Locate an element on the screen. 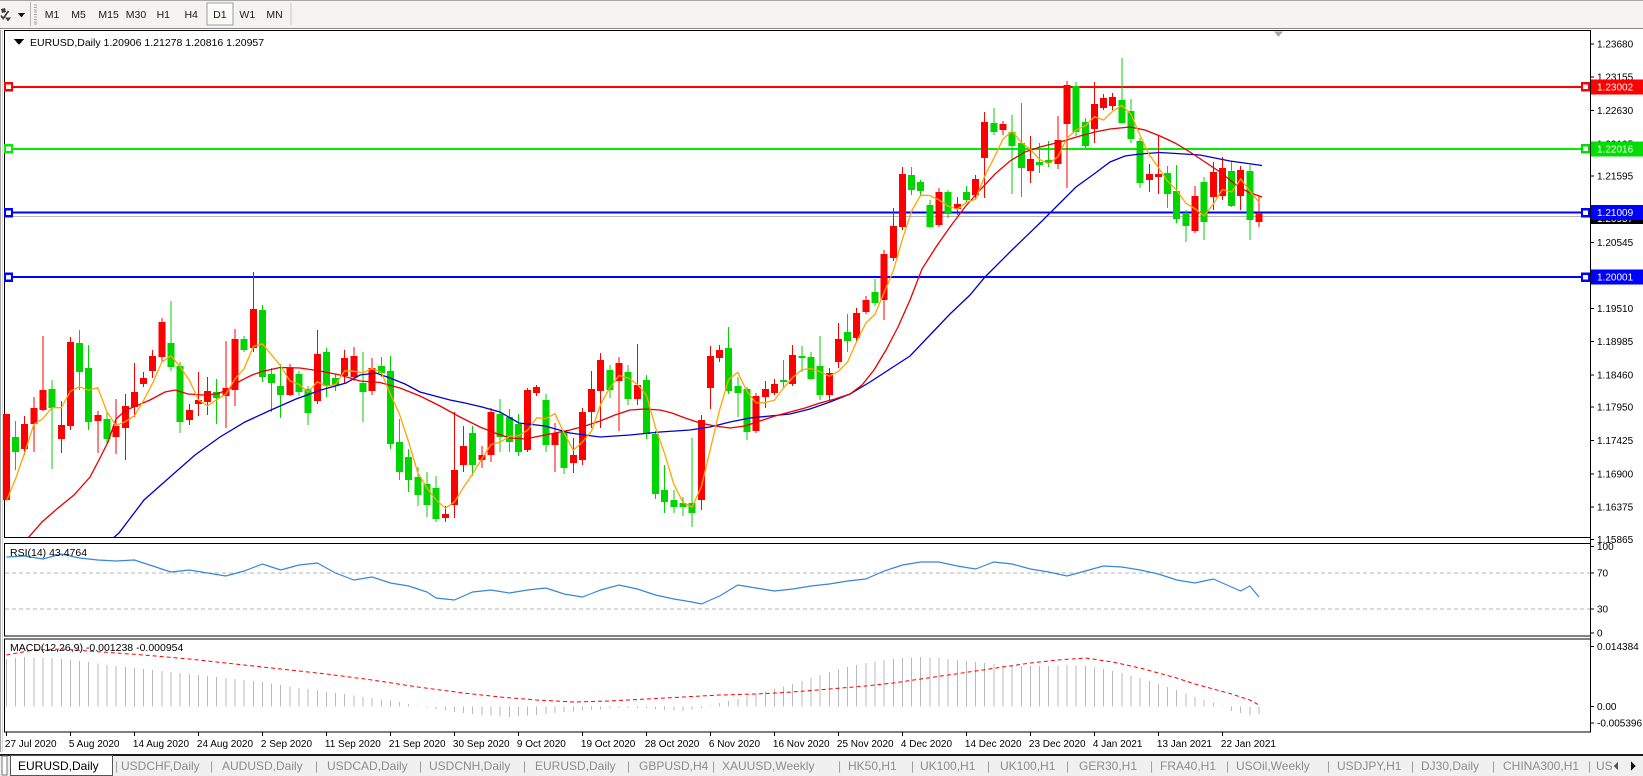 The width and height of the screenshot is (1643, 776). svg-text: 22 Jan 2021 is located at coordinates (1248, 744).